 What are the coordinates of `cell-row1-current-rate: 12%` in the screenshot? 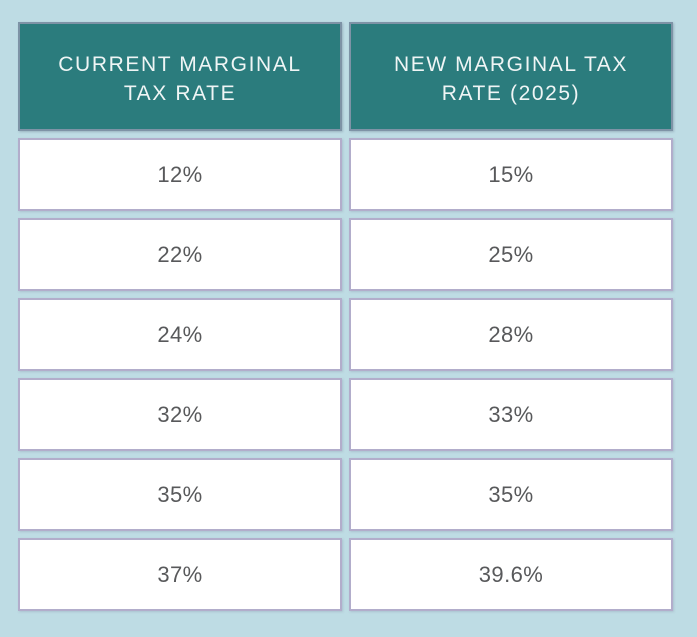 It's located at (180, 174).